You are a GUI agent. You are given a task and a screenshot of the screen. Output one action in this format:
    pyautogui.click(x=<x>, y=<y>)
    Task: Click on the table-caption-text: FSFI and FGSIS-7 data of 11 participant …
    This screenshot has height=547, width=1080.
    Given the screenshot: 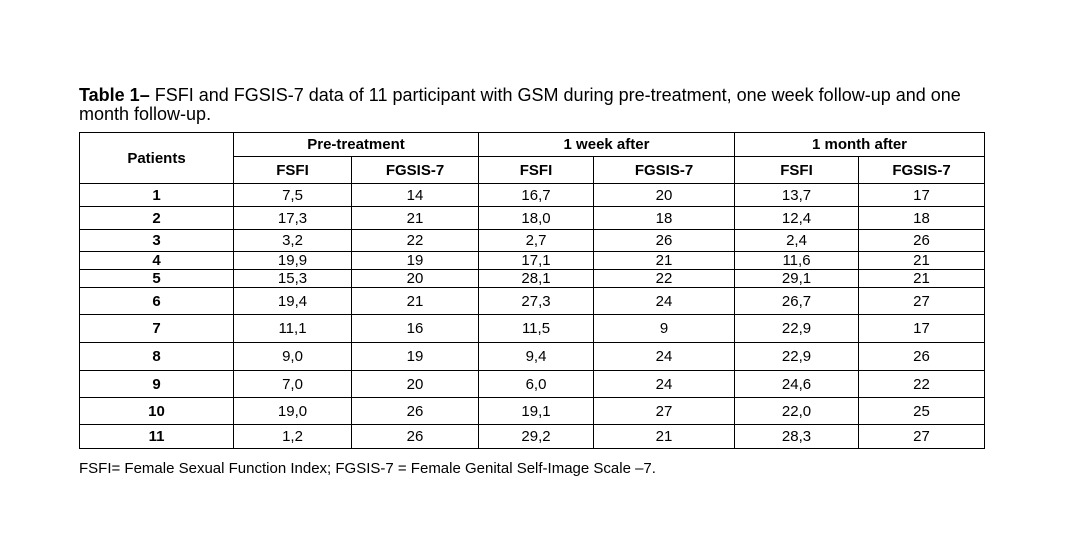 What is the action you would take?
    pyautogui.click(x=520, y=104)
    